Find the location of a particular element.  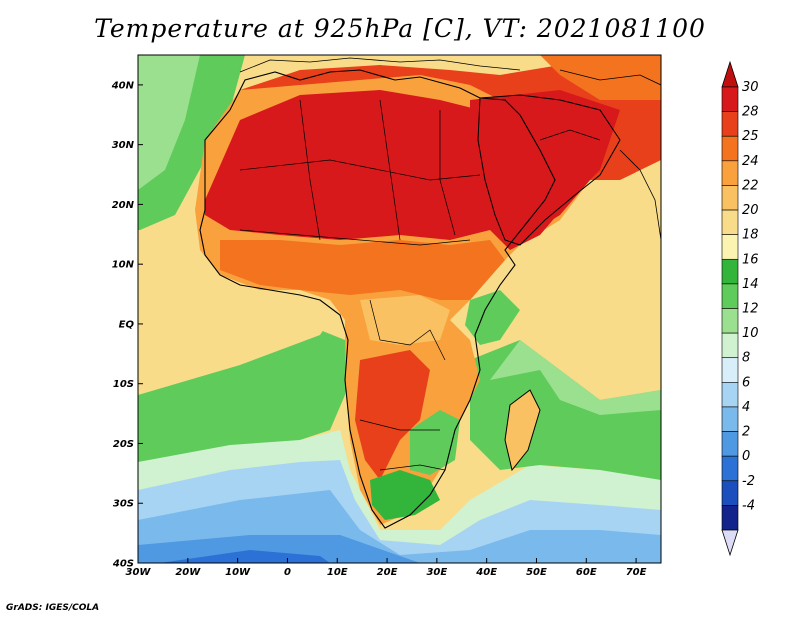

lat-tick-label: EQ is located at coordinates (127, 324).